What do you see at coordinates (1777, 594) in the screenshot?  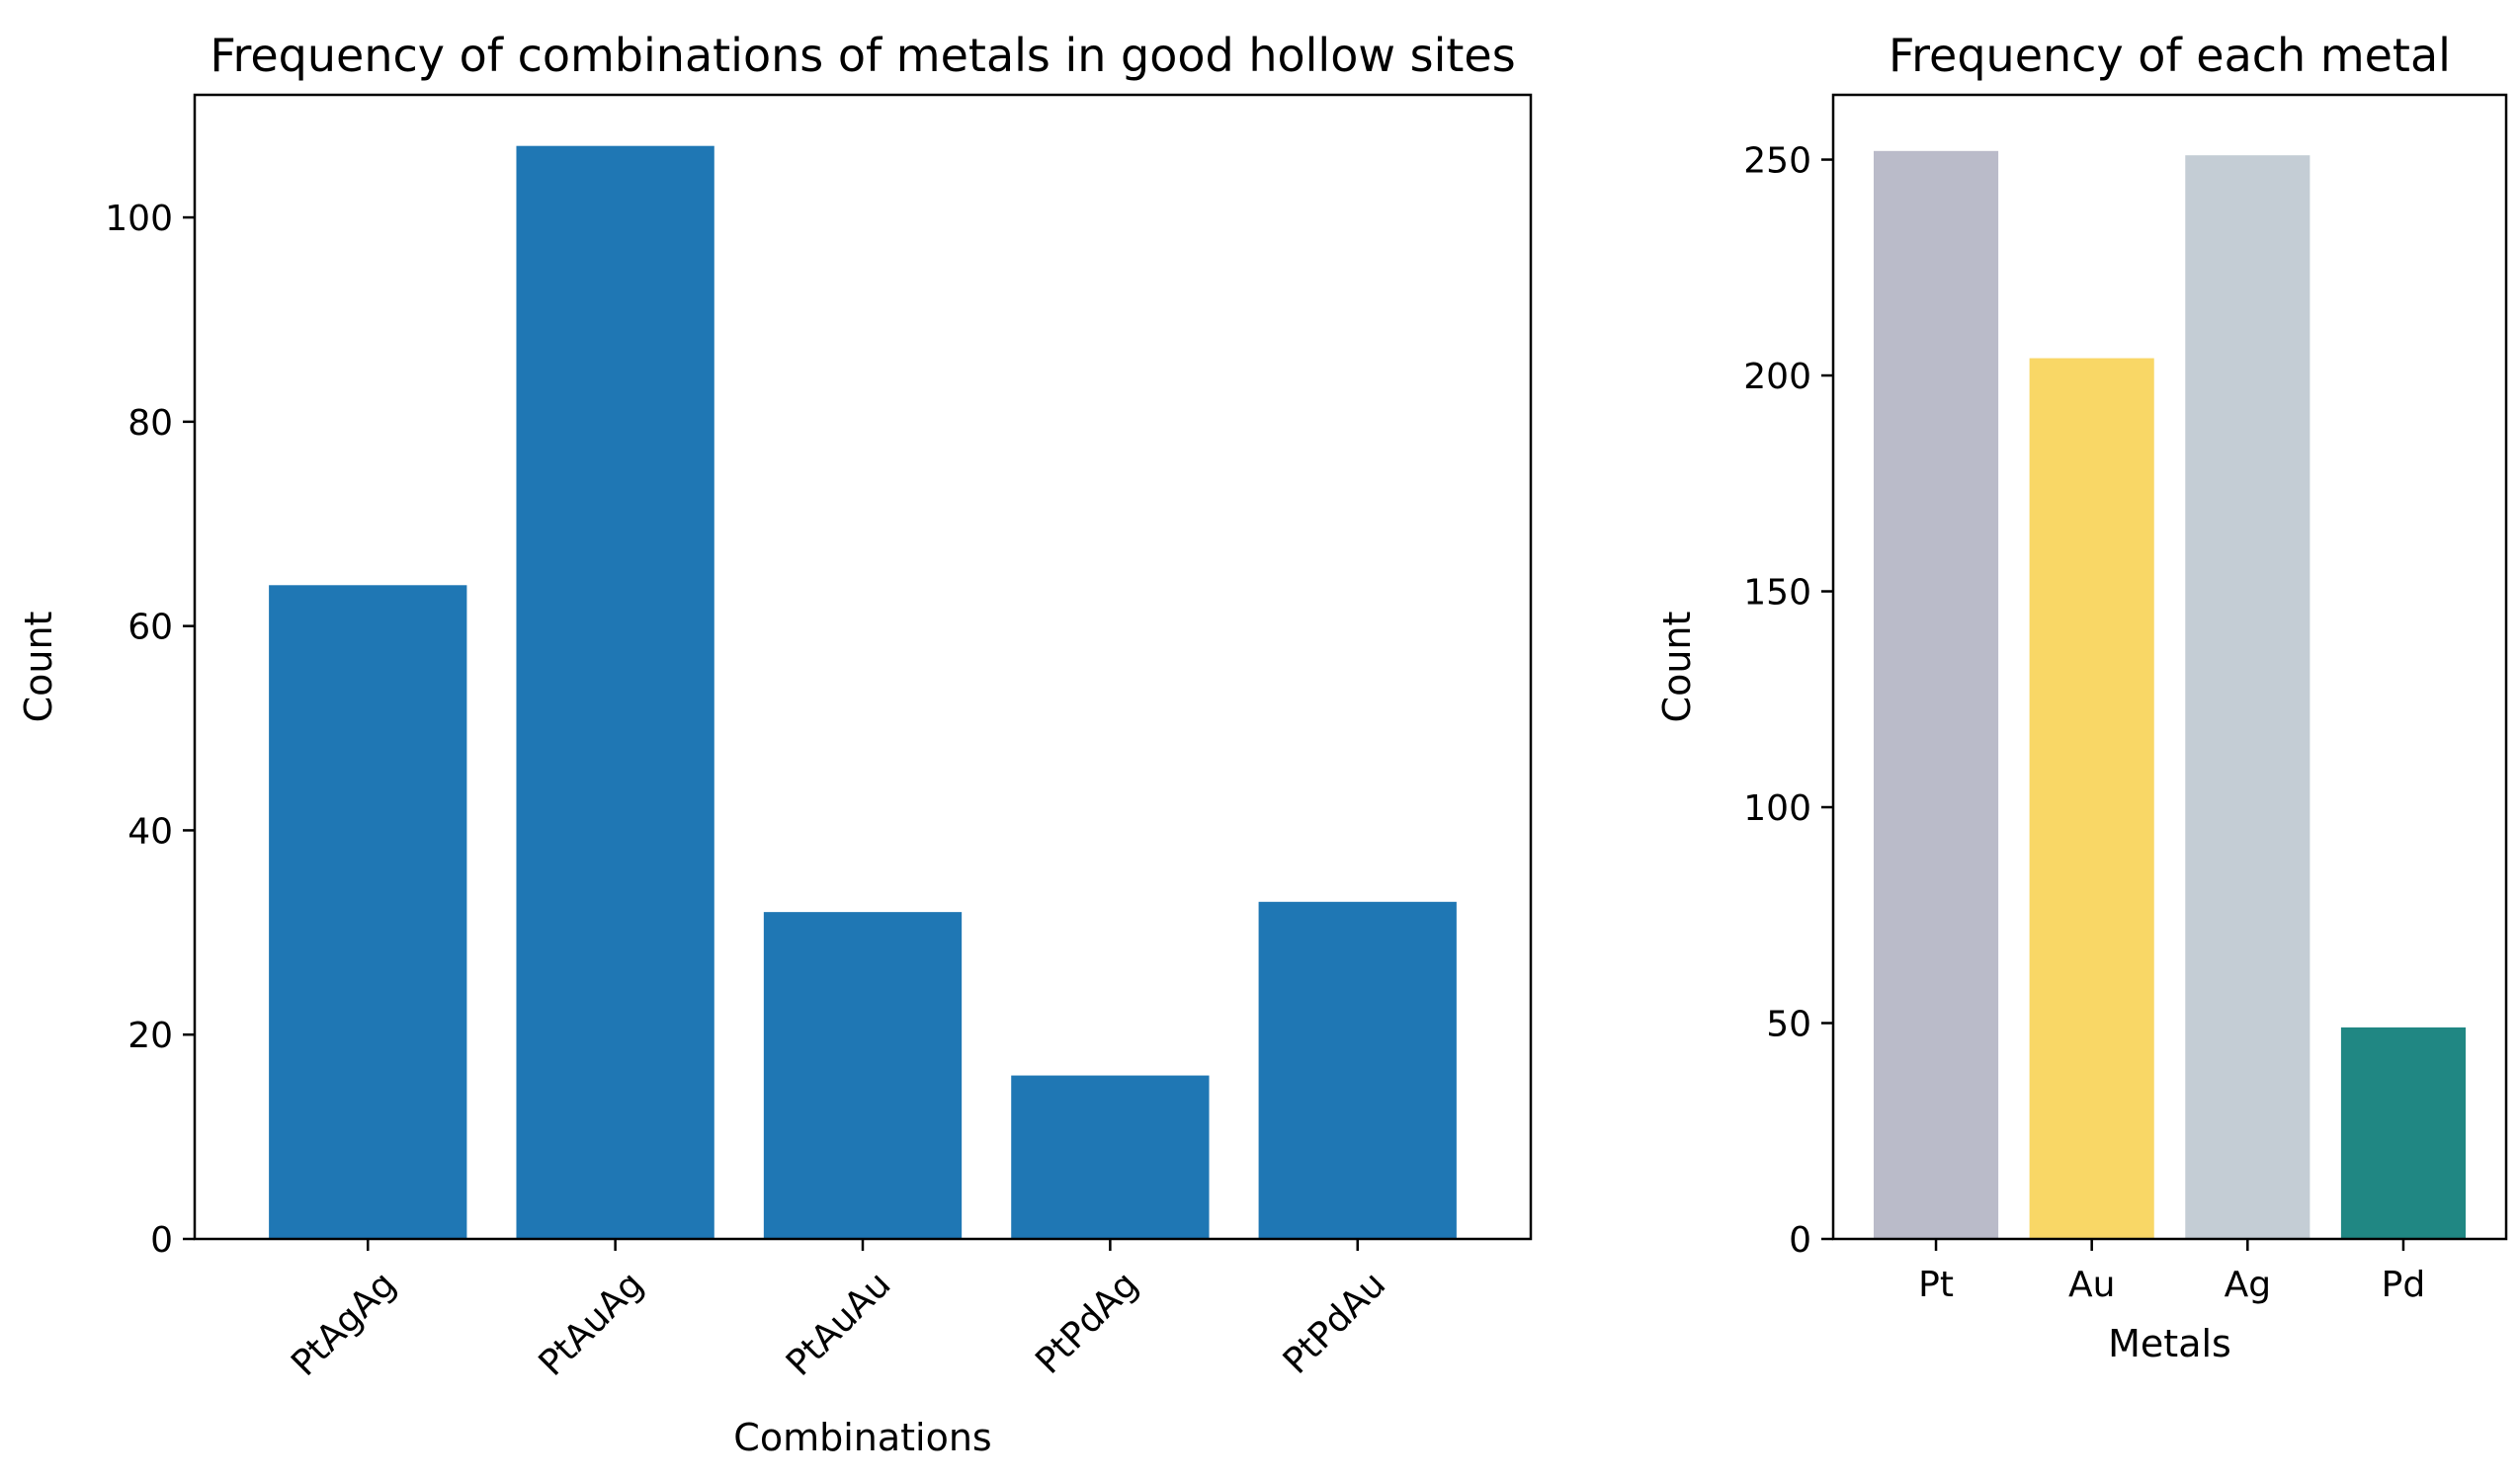 I see `metals-y-tick-label: 150` at bounding box center [1777, 594].